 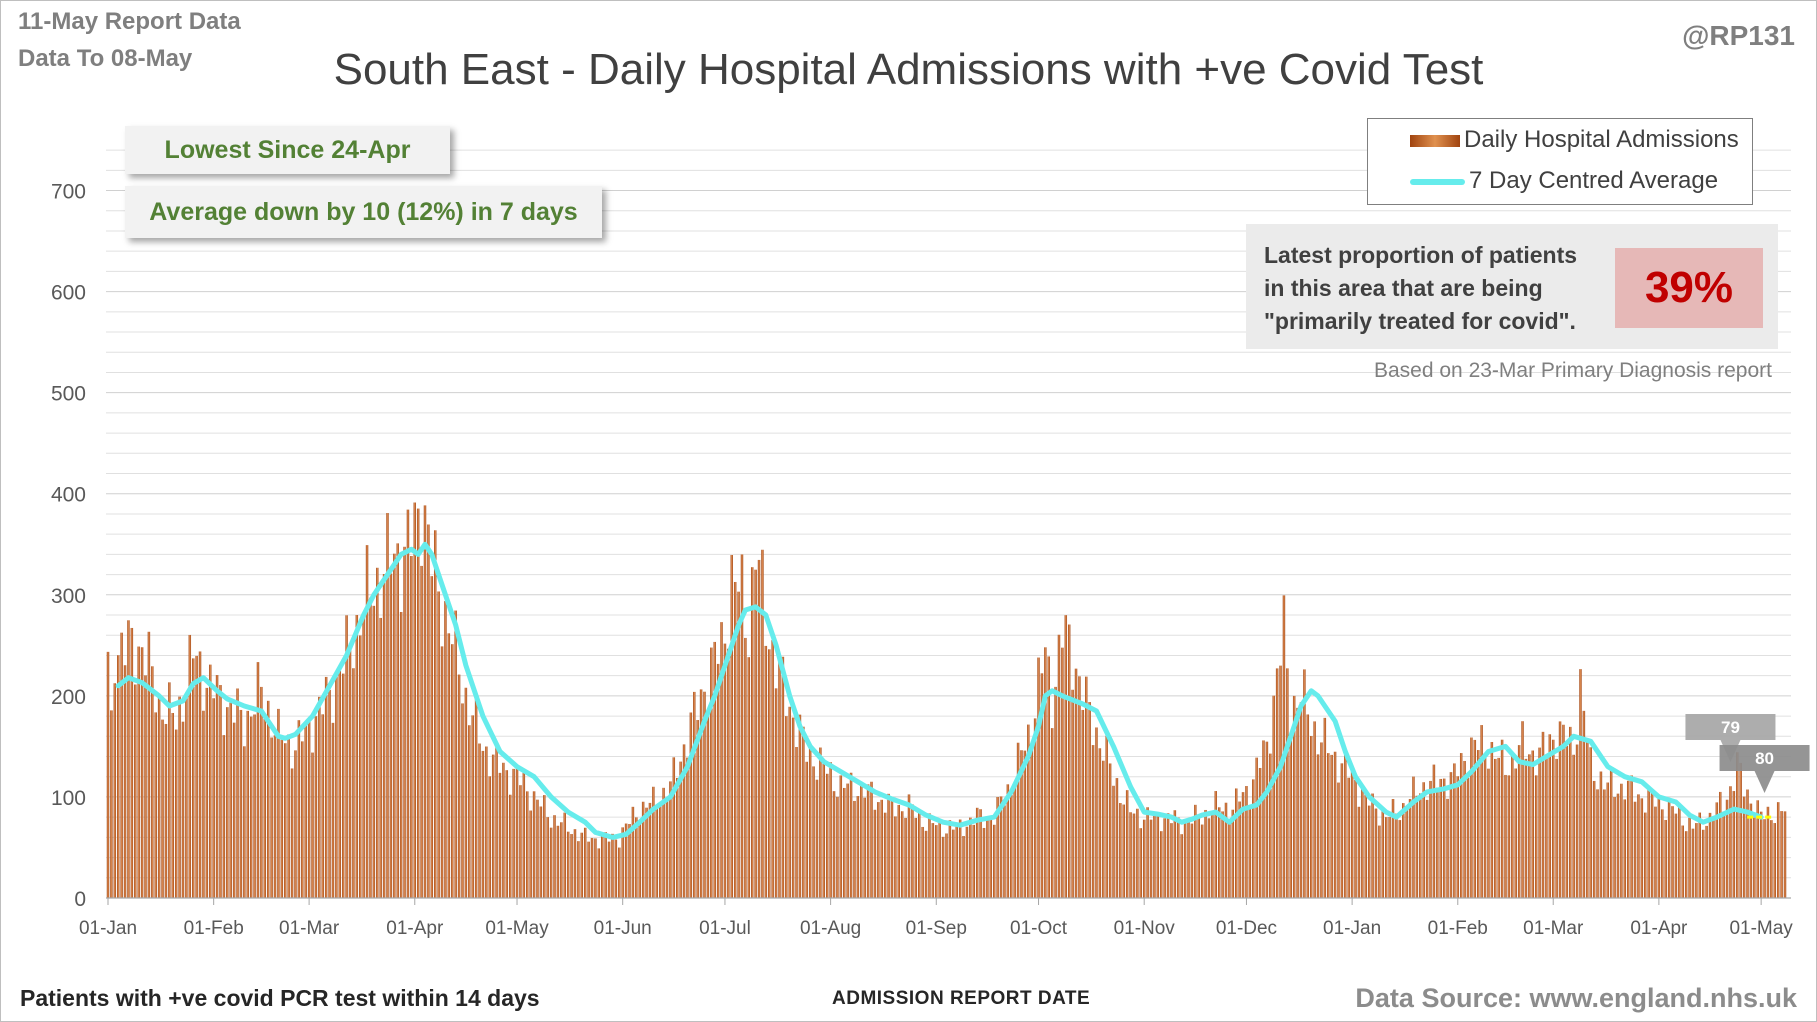 I want to click on annotations: 79 80, so click(x=1747, y=753).